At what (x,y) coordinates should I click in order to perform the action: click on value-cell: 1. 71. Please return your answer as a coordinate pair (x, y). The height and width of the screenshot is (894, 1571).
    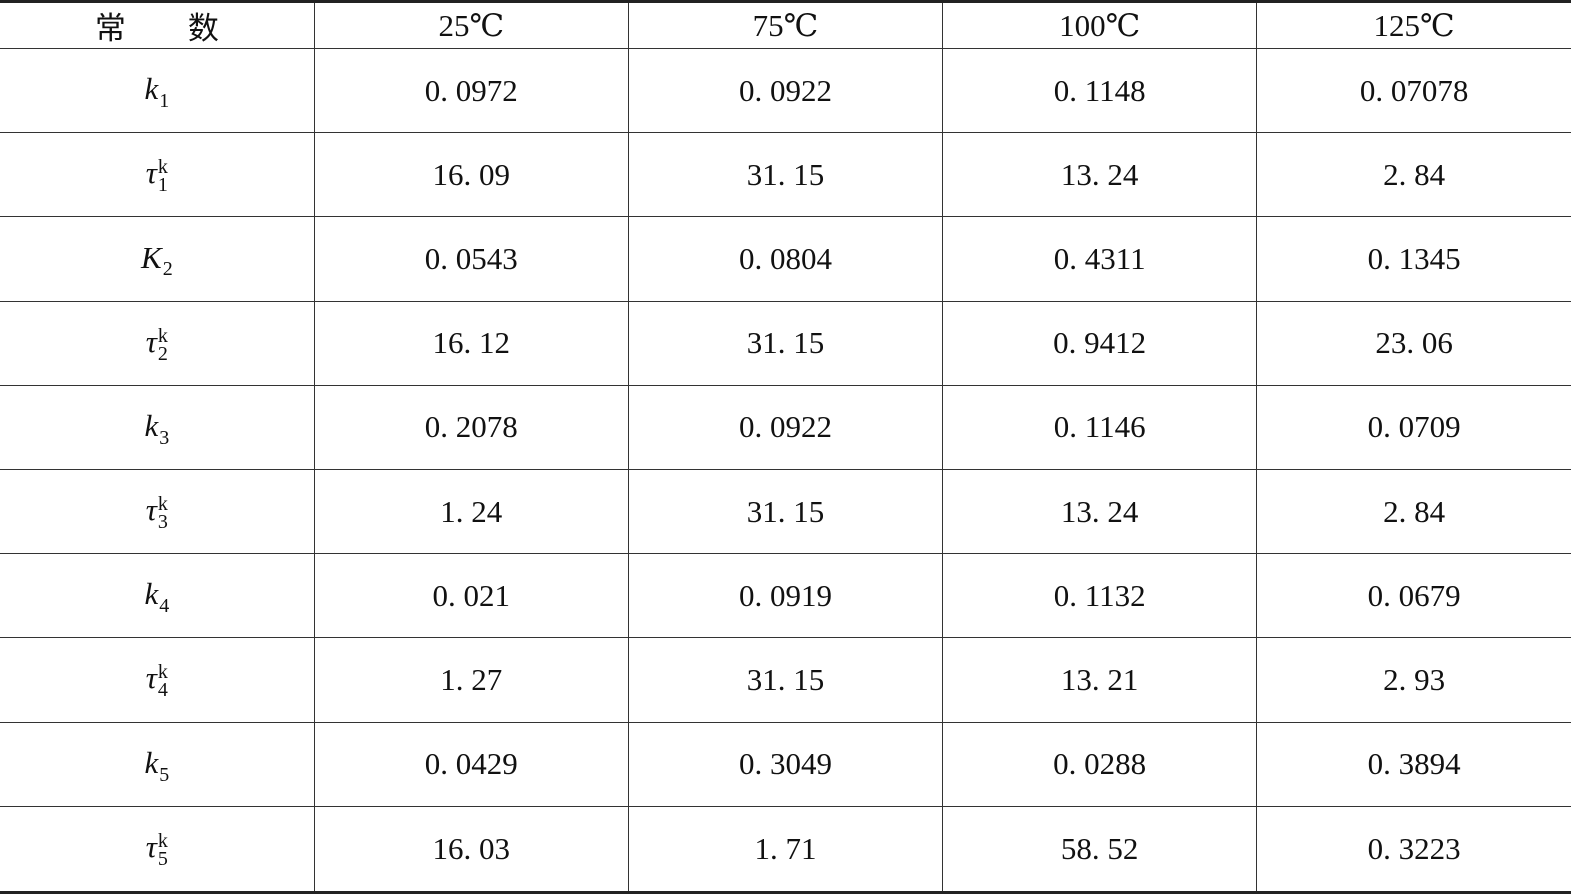
    Looking at the image, I should click on (785, 849).